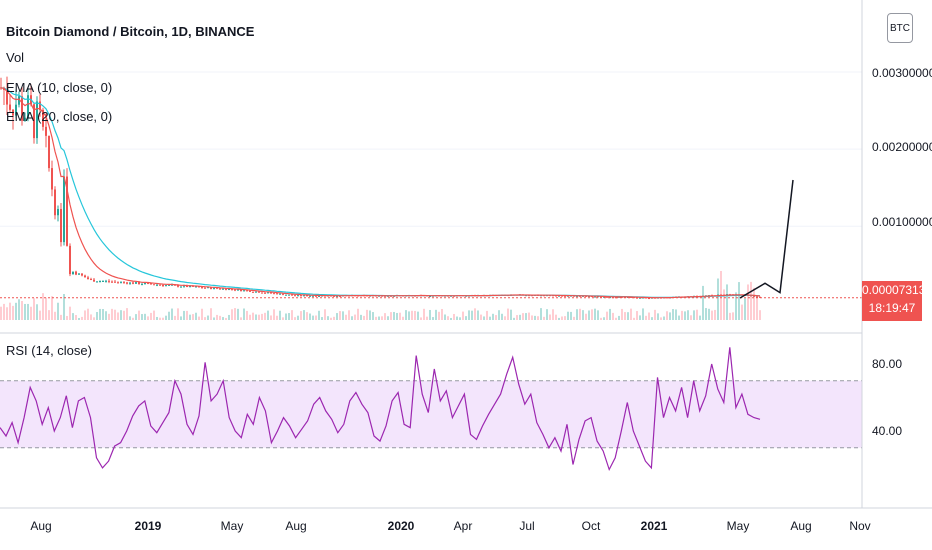 The width and height of the screenshot is (932, 550). I want to click on chart-title: Bitcoin Diamond / Bitcoin, 1D, BINANCE, so click(130, 31).